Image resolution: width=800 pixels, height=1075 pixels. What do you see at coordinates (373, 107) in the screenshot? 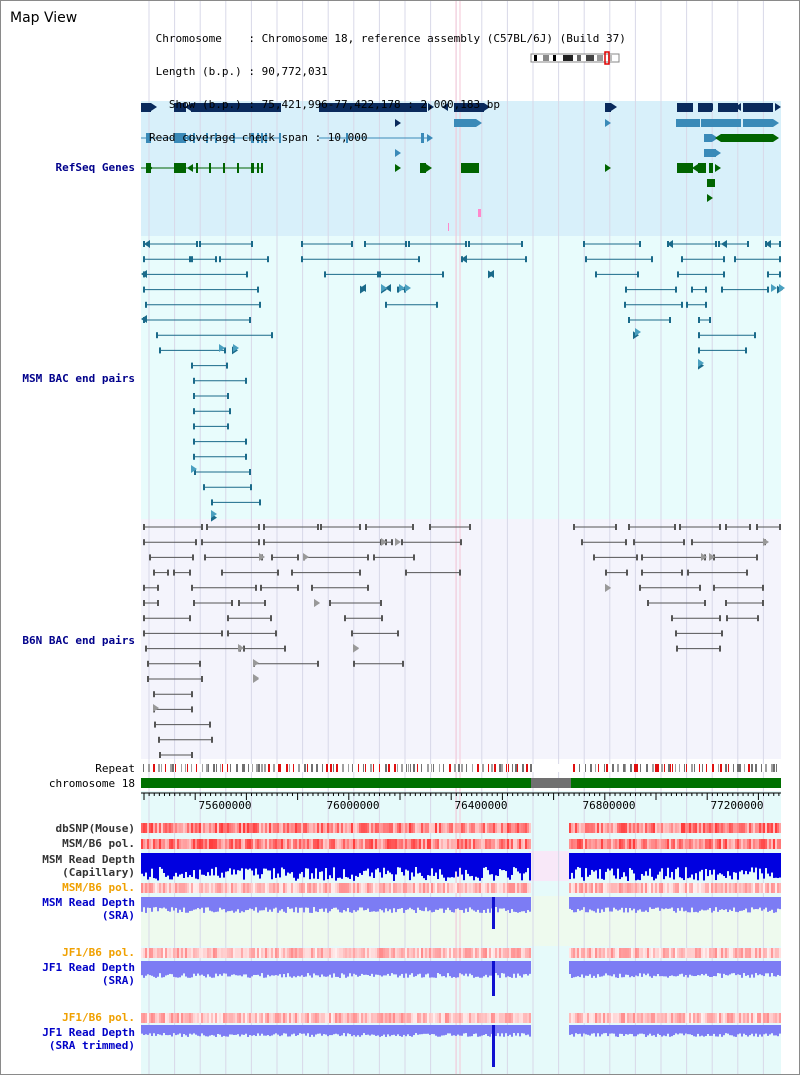
I see `gene-exon` at bounding box center [373, 107].